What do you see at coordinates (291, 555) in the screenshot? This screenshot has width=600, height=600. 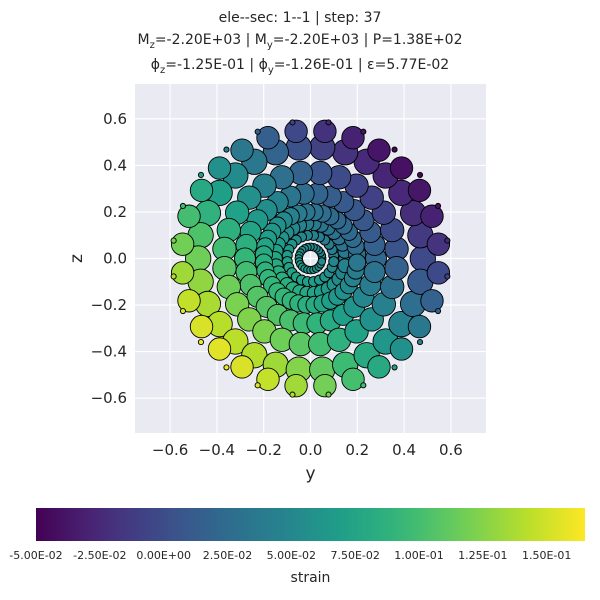 I see `colorbar-tick-label: 5.00E-02` at bounding box center [291, 555].